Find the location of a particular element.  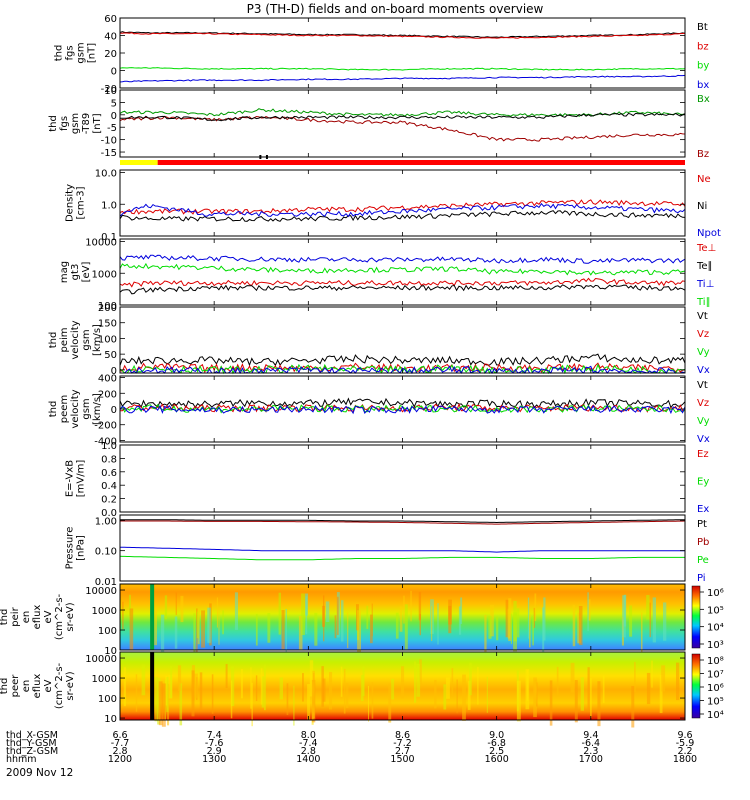

series-line-Pe is located at coordinates (402, 558).